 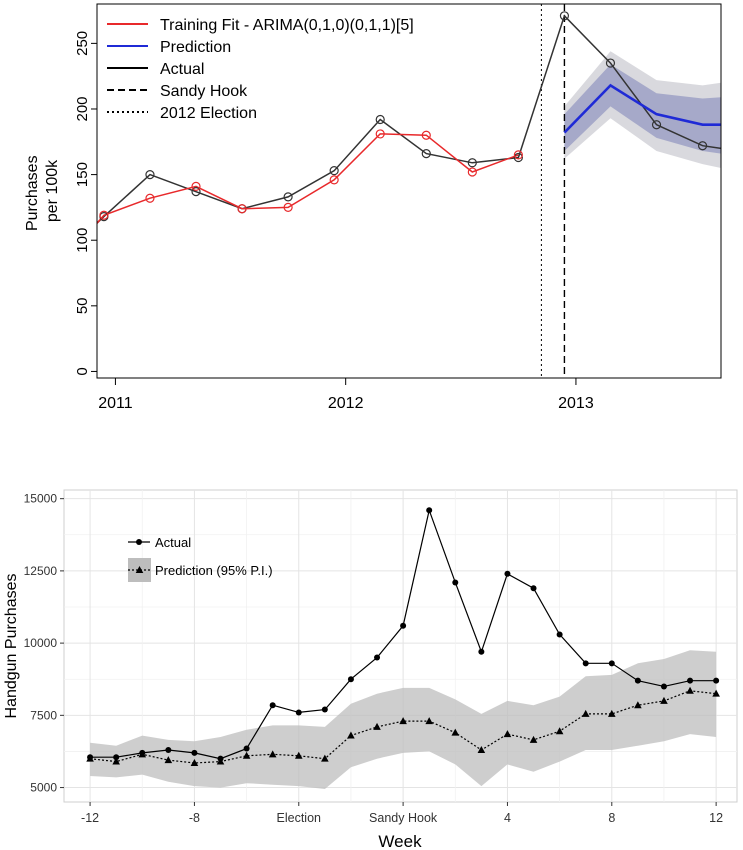 I want to click on top-y-axis-label-line-2: per 100k, so click(x=52, y=190).